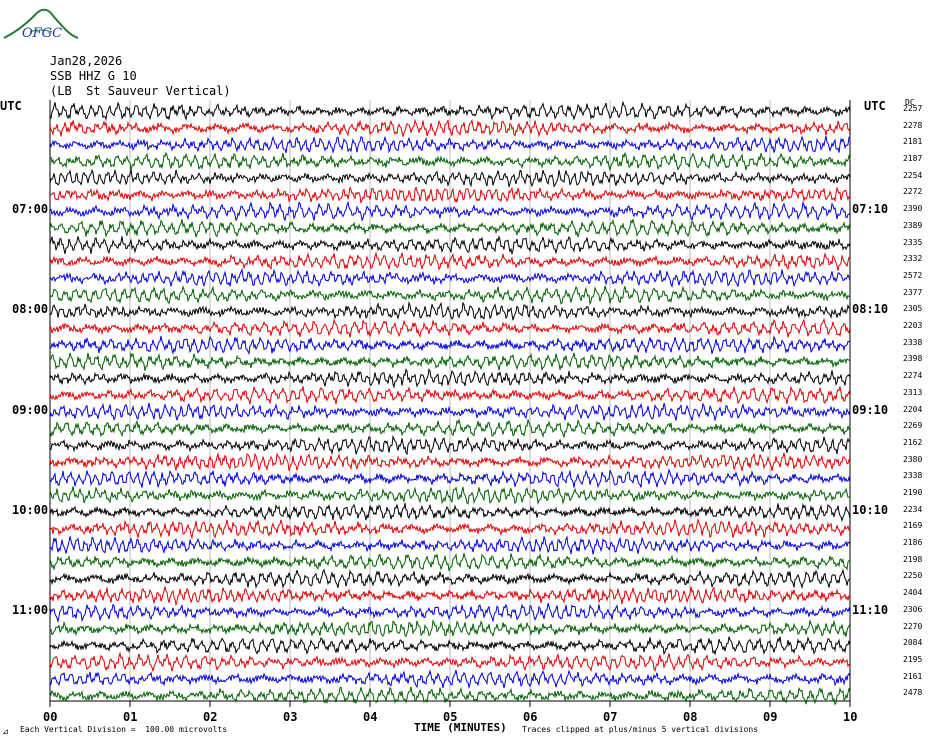 The image size is (930, 744). Describe the element at coordinates (913, 543) in the screenshot. I see `dc-offset-label: 2186` at that location.